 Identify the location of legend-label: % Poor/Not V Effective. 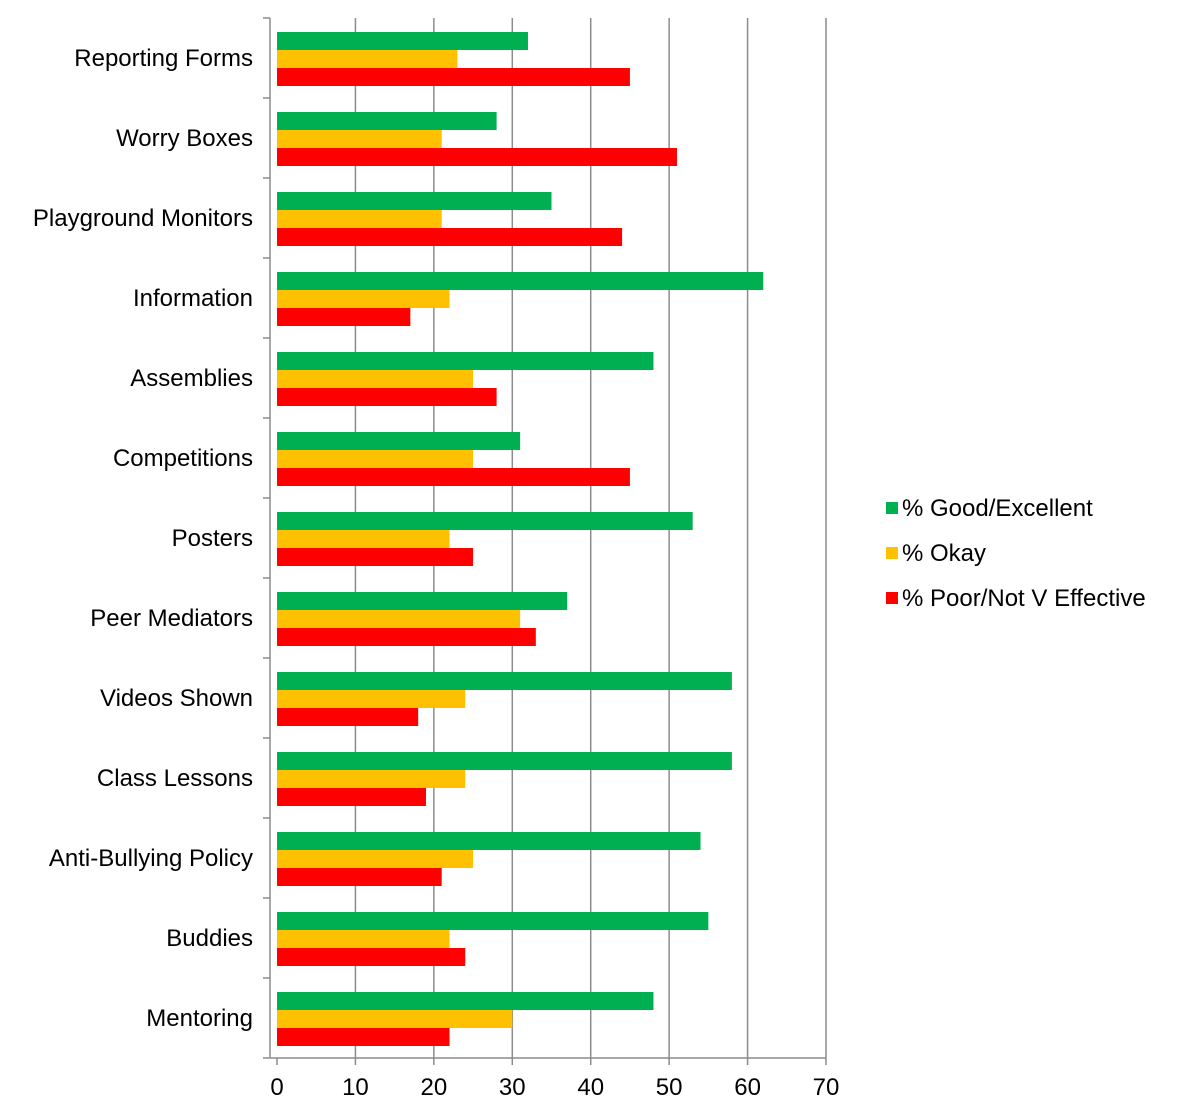
(1024, 598).